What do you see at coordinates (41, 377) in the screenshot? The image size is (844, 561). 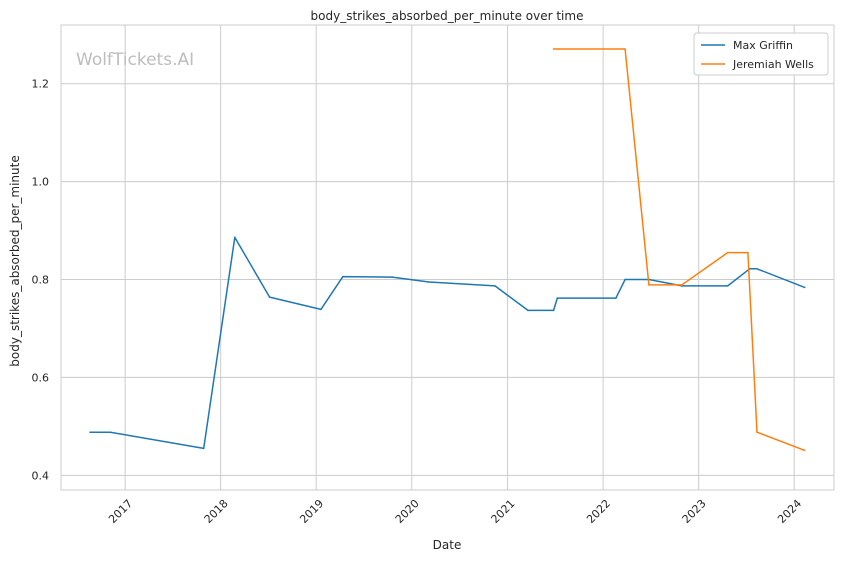 I see `y-tick-label: 0.6` at bounding box center [41, 377].